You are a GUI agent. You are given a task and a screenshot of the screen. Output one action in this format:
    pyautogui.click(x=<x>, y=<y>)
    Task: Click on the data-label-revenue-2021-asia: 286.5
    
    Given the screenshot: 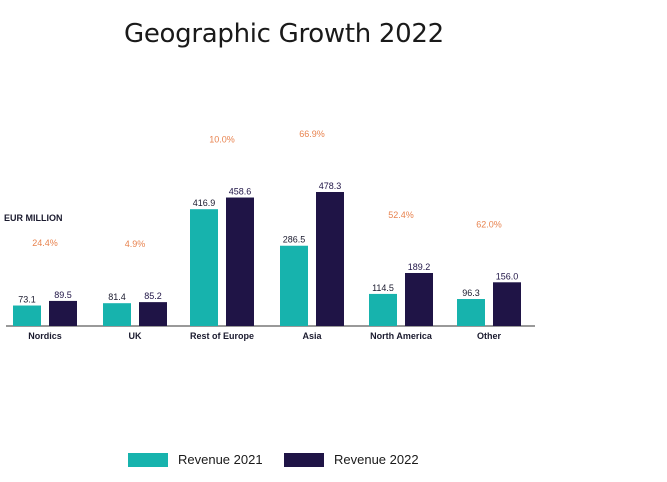 What is the action you would take?
    pyautogui.click(x=294, y=240)
    